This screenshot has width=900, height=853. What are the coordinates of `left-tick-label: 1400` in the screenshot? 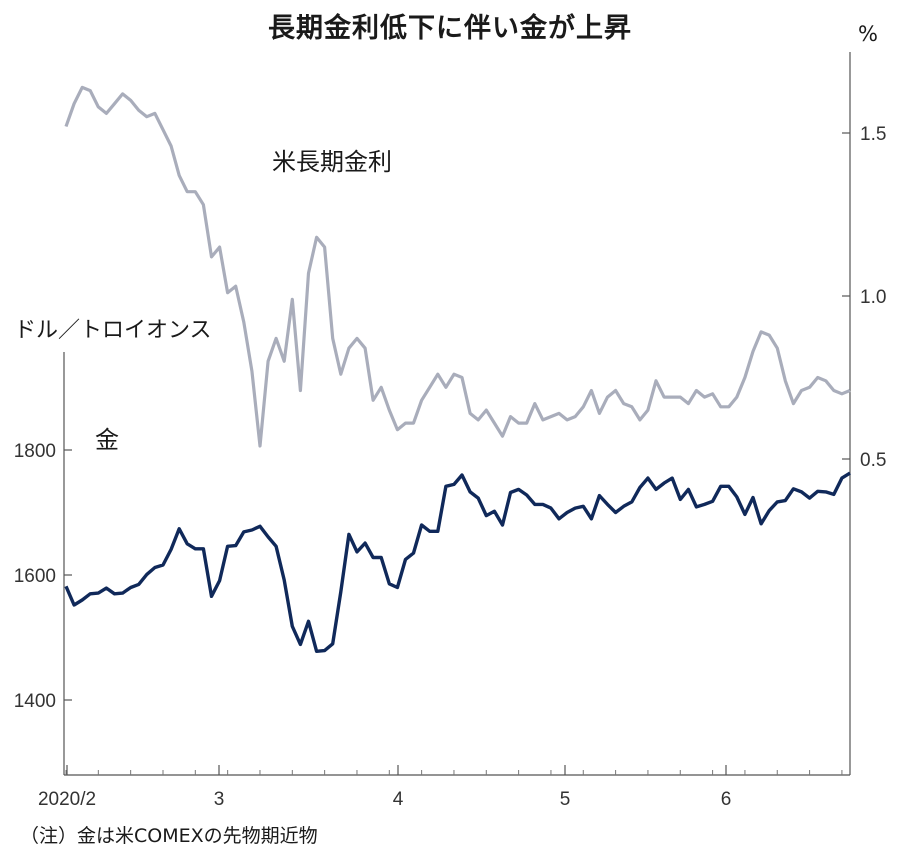 It's located at (35, 701).